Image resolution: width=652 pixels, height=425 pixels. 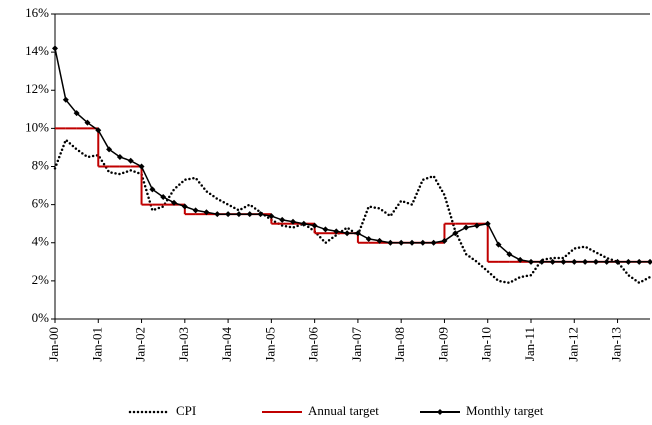 What do you see at coordinates (41, 241) in the screenshot?
I see `y-tick-label: 4%` at bounding box center [41, 241].